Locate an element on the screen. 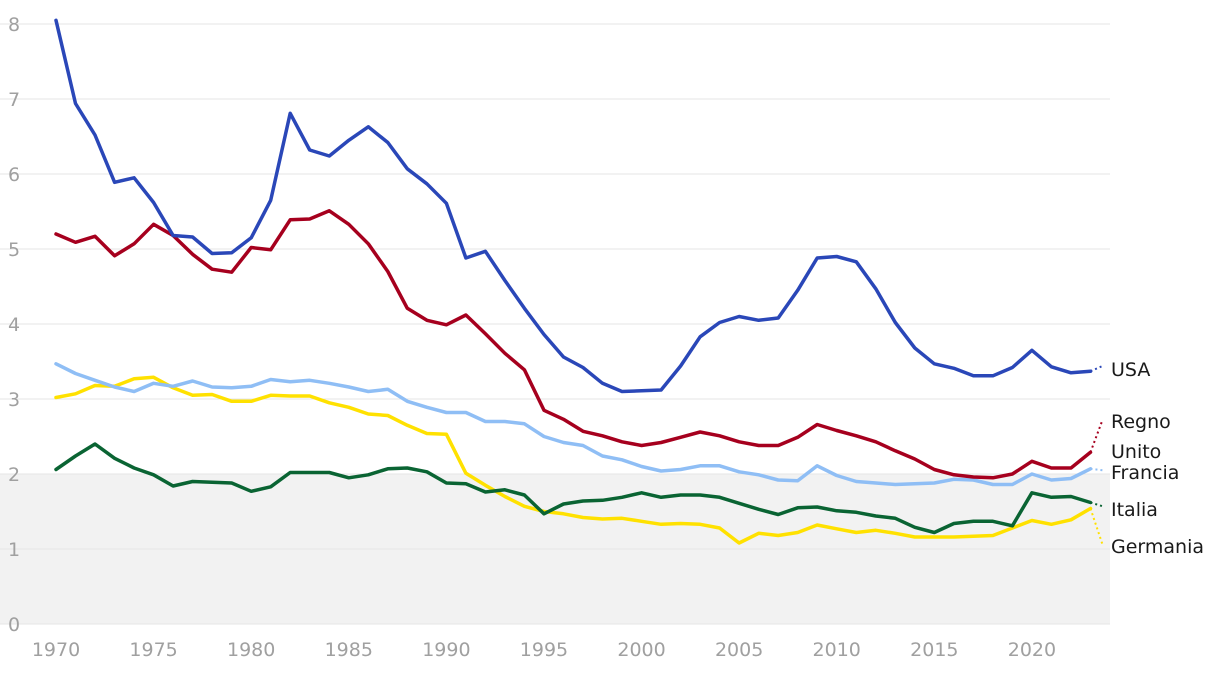 This screenshot has width=1220, height=676. y-tick-label: 1 is located at coordinates (14, 550).